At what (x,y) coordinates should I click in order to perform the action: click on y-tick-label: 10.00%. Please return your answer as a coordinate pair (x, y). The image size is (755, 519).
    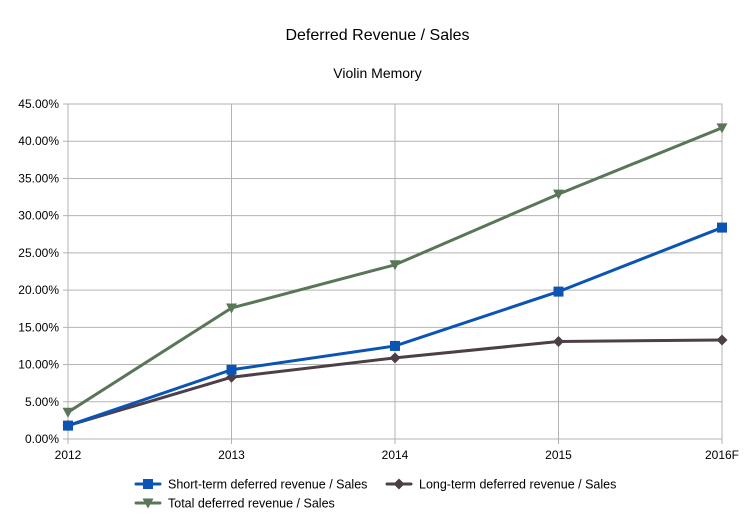
    Looking at the image, I should click on (38, 365).